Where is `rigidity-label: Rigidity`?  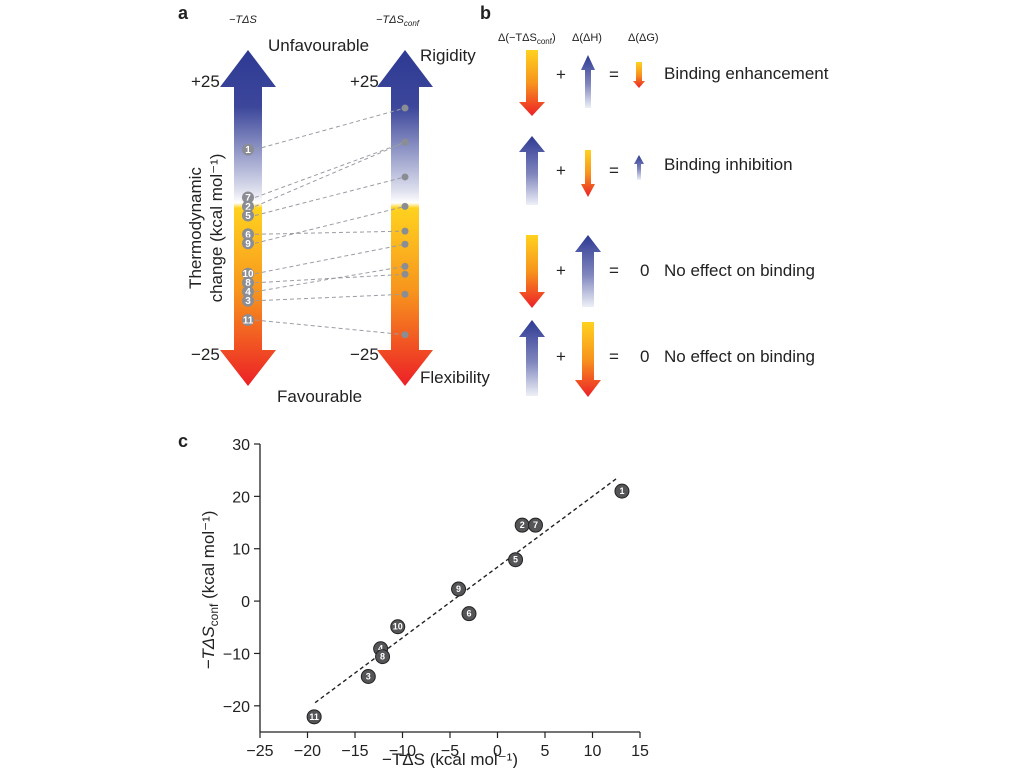 rigidity-label: Rigidity is located at coordinates (448, 55).